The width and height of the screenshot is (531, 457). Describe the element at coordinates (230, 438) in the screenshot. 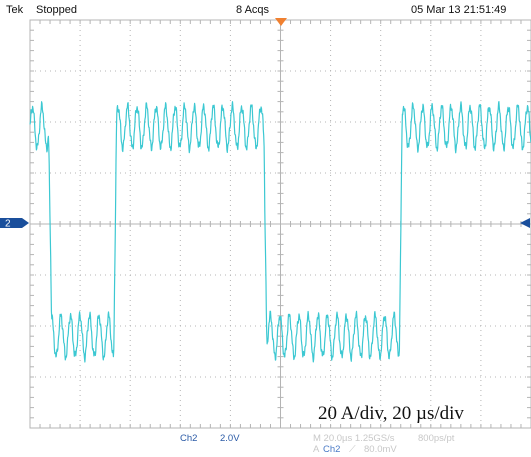

I see `ch2-scale: 2.0V` at that location.